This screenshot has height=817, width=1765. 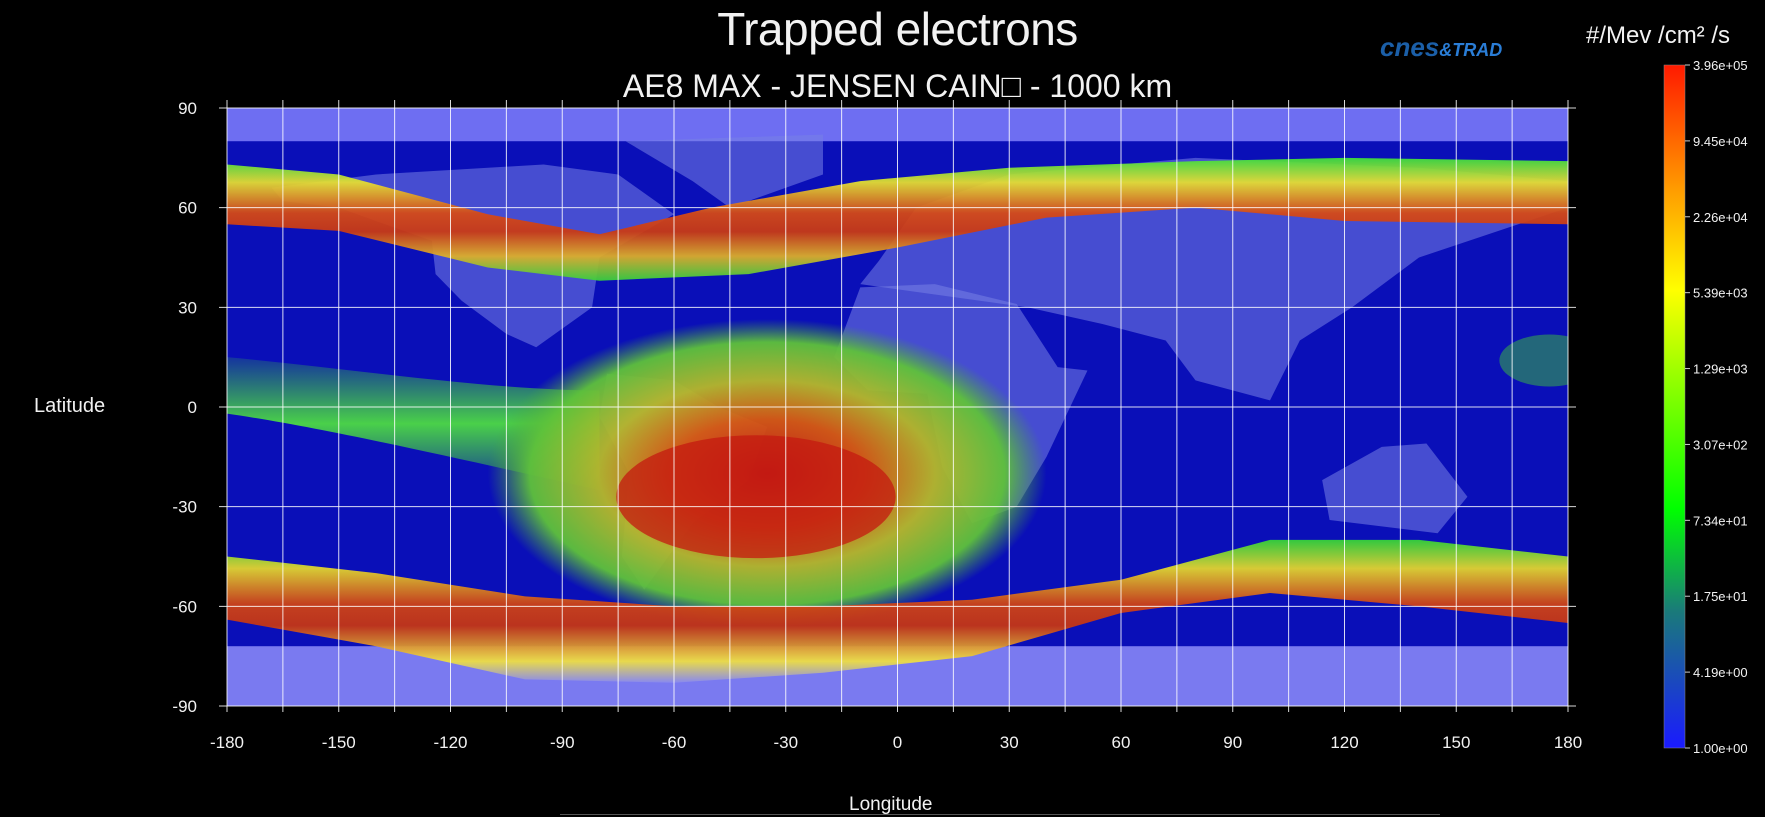 What do you see at coordinates (187, 307) in the screenshot?
I see `y-tick-label: 30` at bounding box center [187, 307].